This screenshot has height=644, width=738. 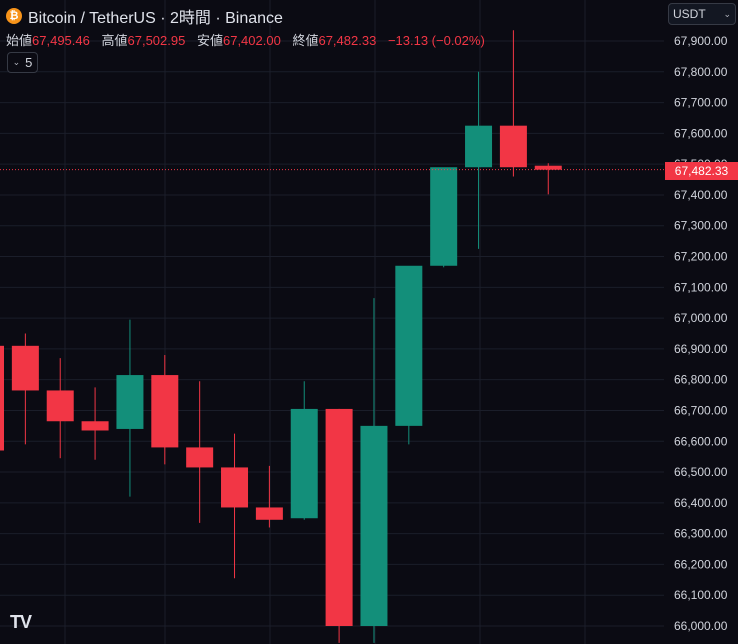 I want to click on open-value: 67,495.46, so click(x=61, y=40).